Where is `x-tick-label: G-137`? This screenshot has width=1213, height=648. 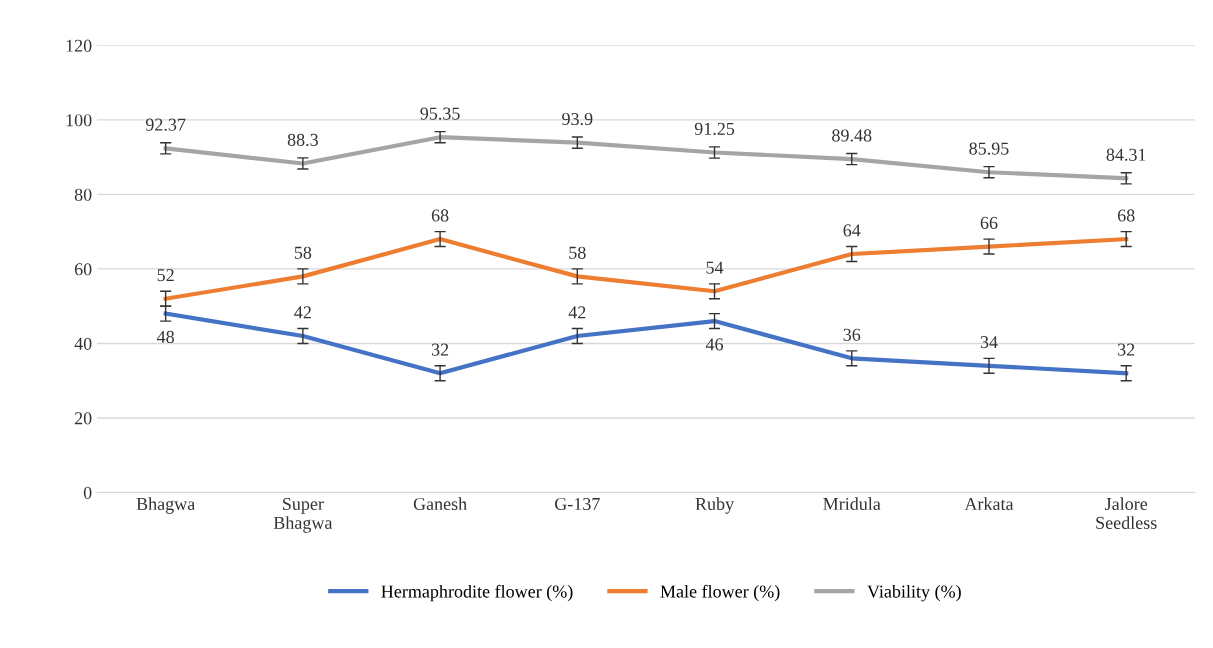
x-tick-label: G-137 is located at coordinates (577, 504).